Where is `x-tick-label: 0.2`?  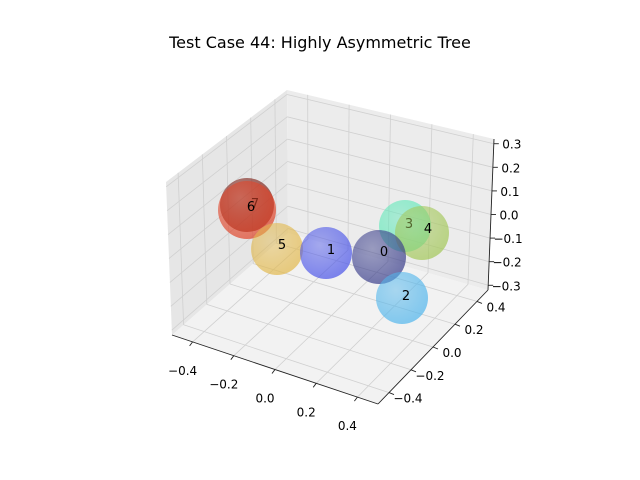
x-tick-label: 0.2 is located at coordinates (306, 412).